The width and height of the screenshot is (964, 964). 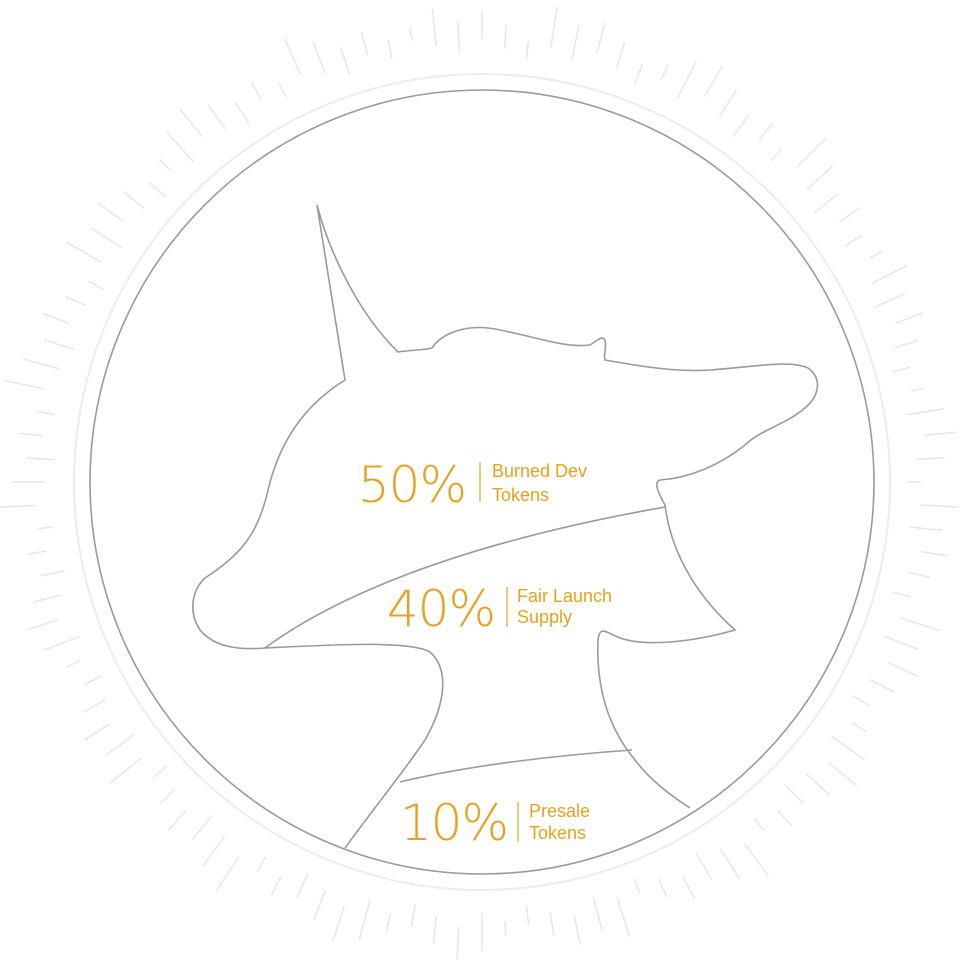 I want to click on segment-label: Fair Launch, so click(x=564, y=596).